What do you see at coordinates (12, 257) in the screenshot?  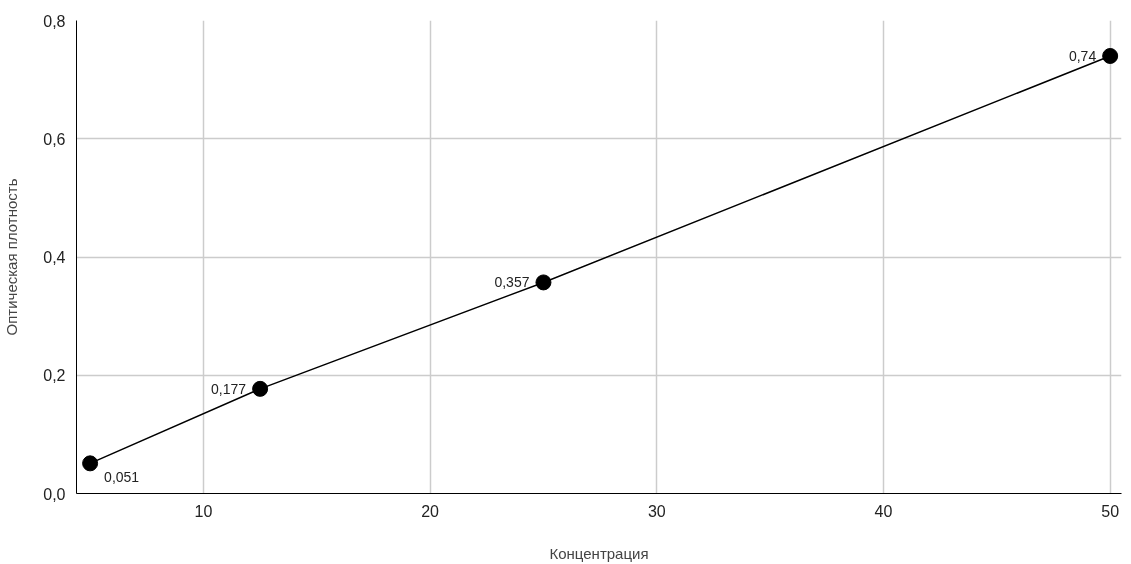 I see `y-axis-title: Оптическая плотность` at bounding box center [12, 257].